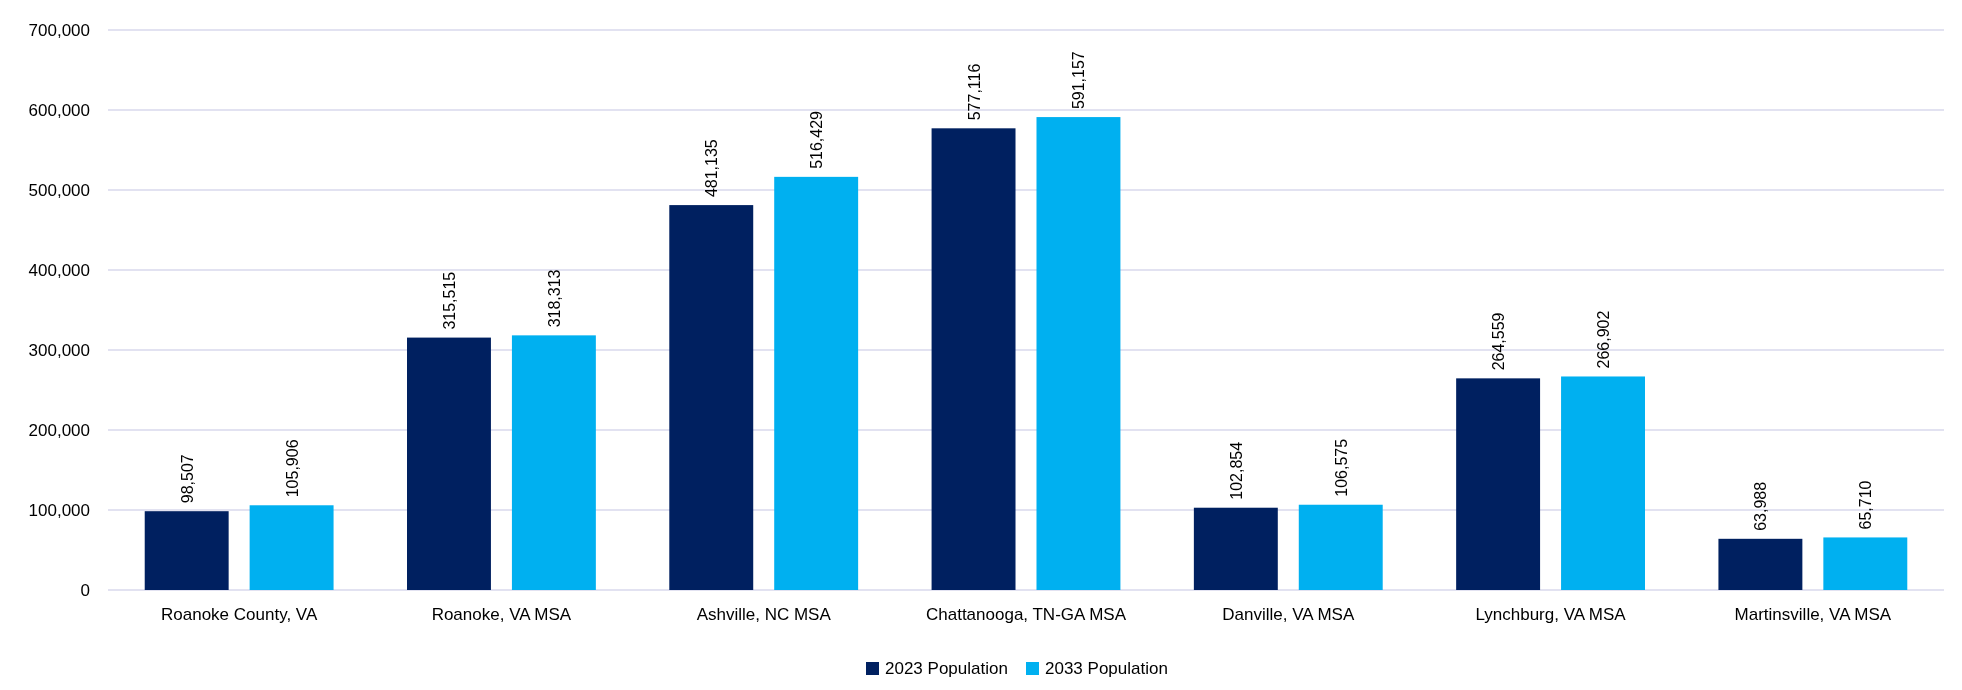 The width and height of the screenshot is (1962, 690). Describe the element at coordinates (1761, 506) in the screenshot. I see `data-label: 63,988` at that location.